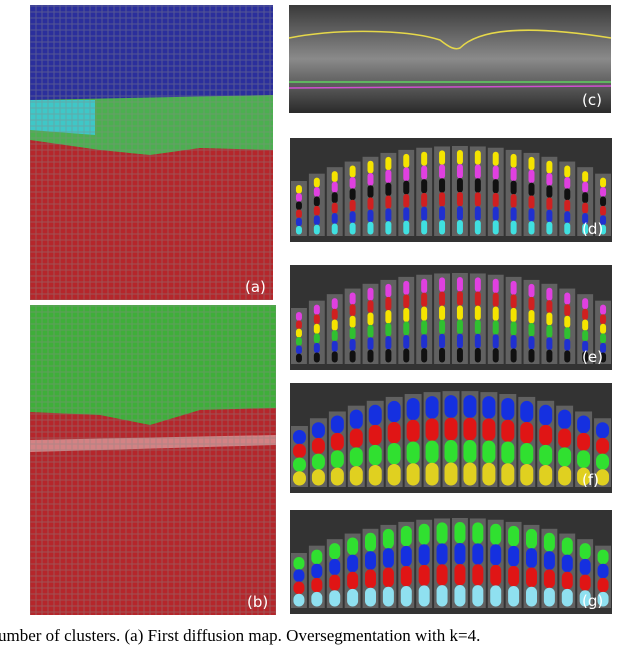  Describe the element at coordinates (450, 59) in the screenshot. I see `panel-c: (c)` at that location.